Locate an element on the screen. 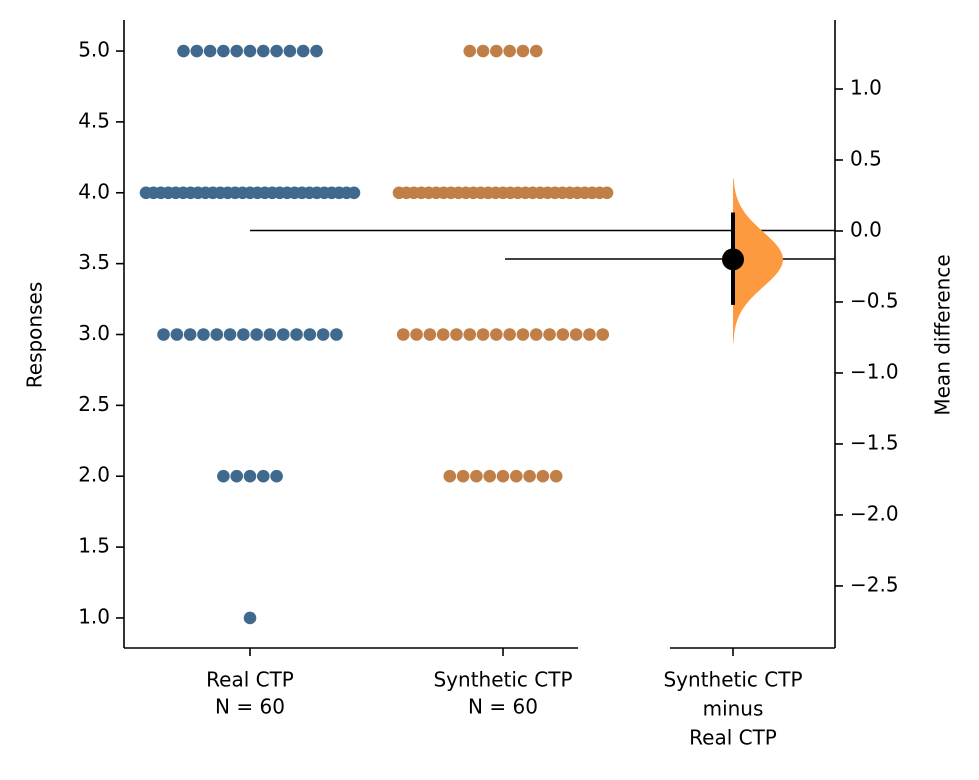 This screenshot has height=780, width=979. y-tick-label: 1.0 is located at coordinates (94, 616).